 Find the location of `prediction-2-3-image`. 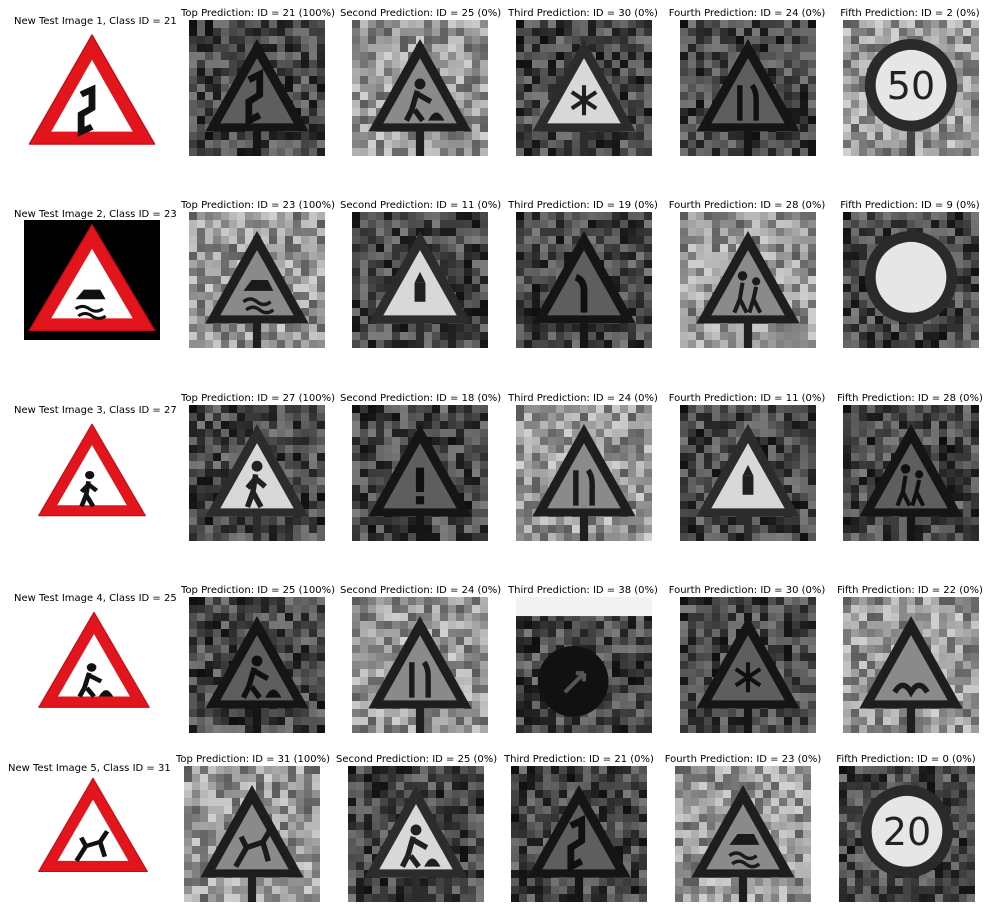

prediction-2-3-image is located at coordinates (584, 280).